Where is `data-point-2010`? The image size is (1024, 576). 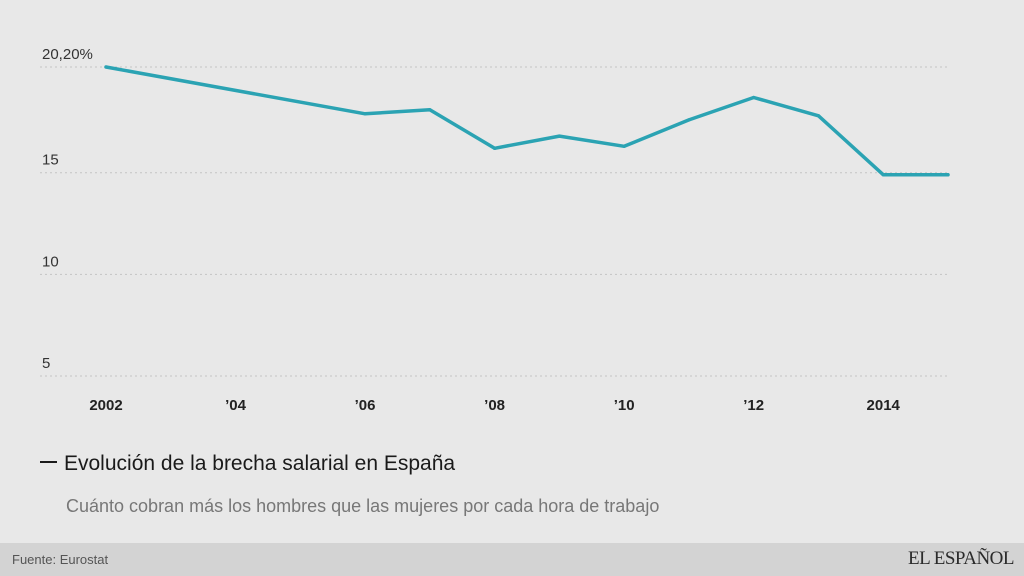
data-point-2010 is located at coordinates (624, 146).